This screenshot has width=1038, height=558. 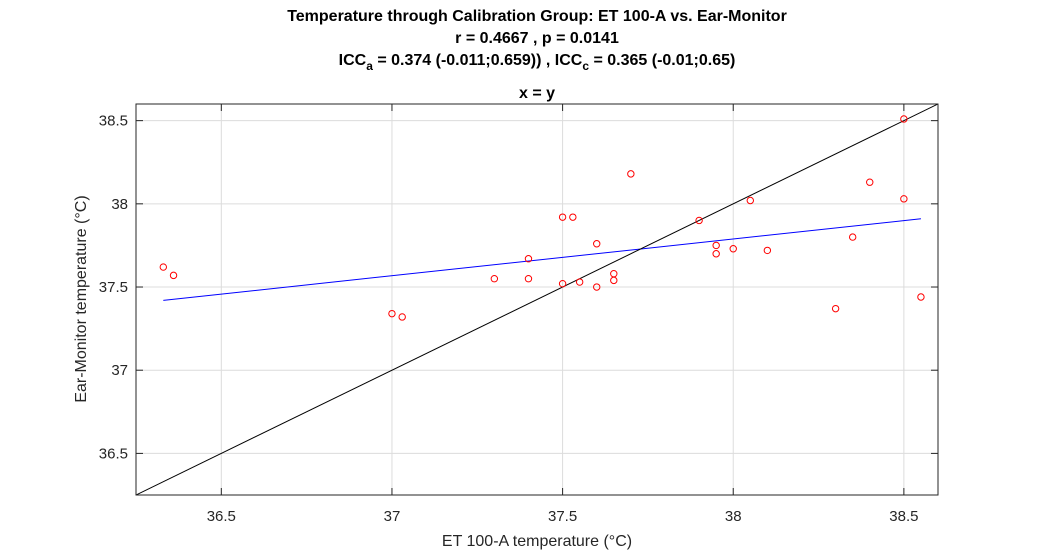 I want to click on x-tick-label: 38, so click(x=733, y=516).